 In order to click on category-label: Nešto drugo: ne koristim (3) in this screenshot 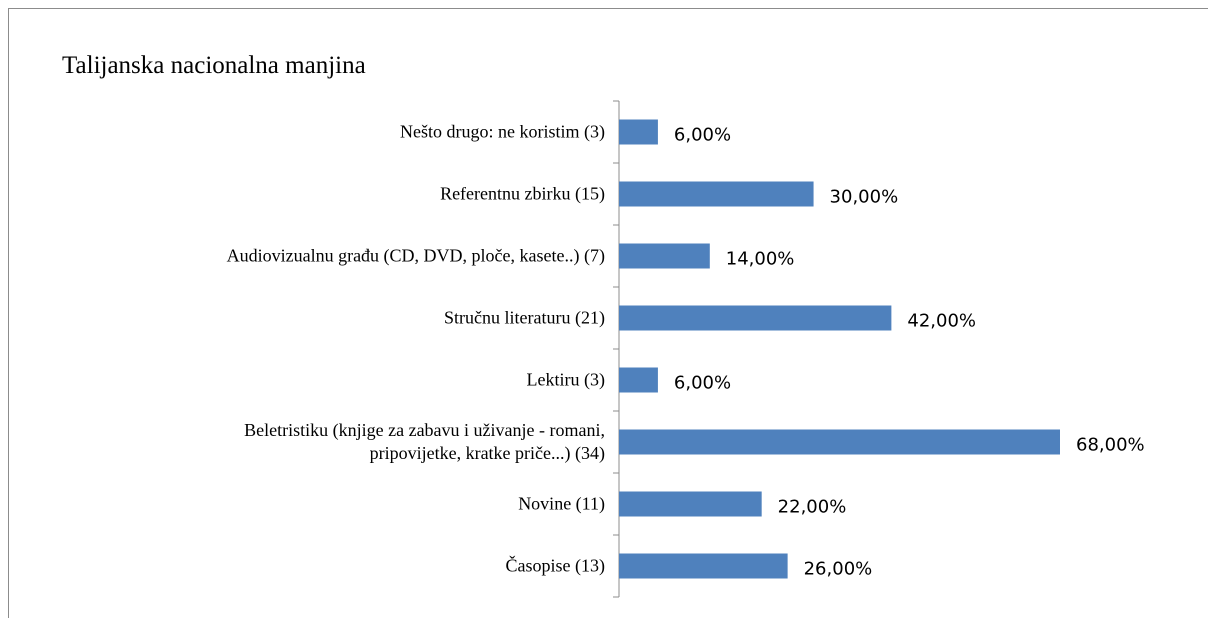, I will do `click(502, 131)`.